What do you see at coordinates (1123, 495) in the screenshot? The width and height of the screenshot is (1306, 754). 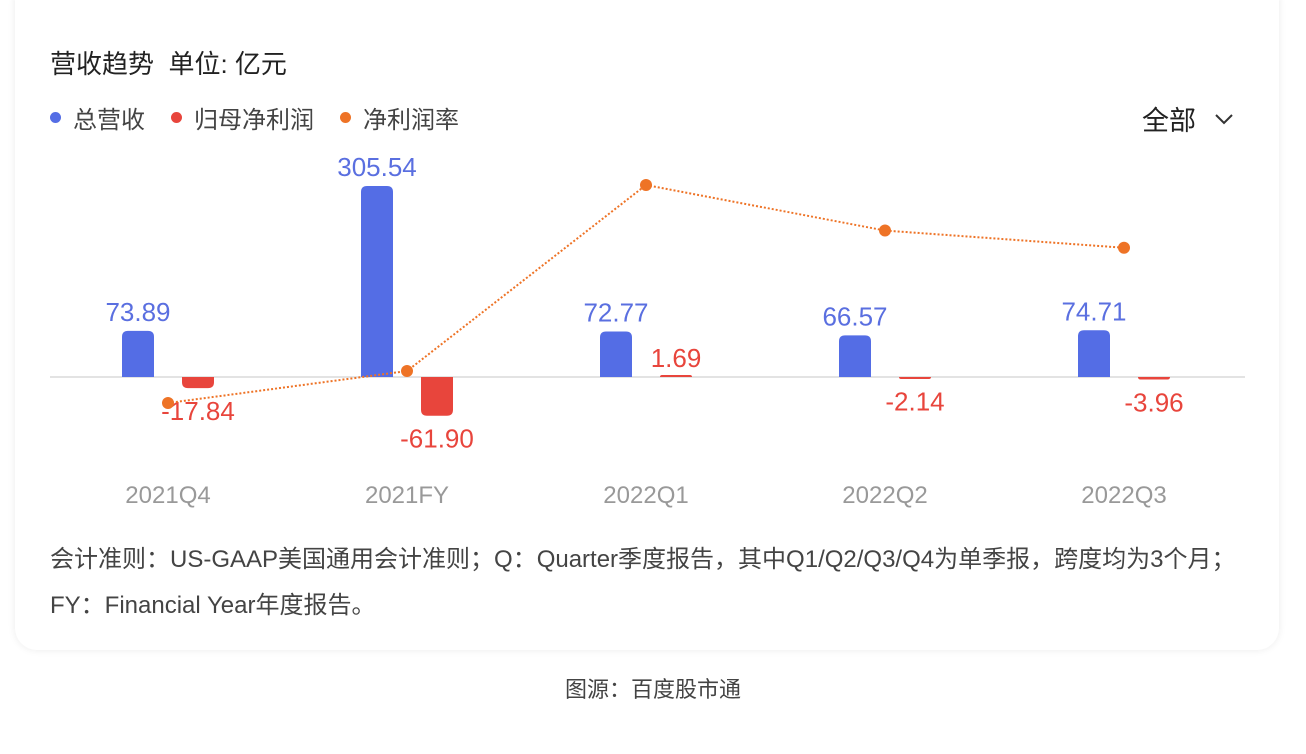 I see `x-tick-label: 2022Q3` at bounding box center [1123, 495].